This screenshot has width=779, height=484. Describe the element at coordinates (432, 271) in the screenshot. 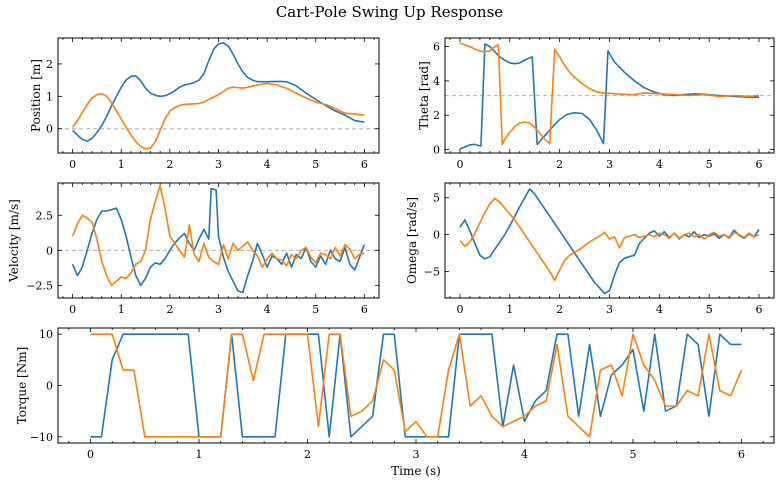

I see `omega-ytick-label: −5` at that location.